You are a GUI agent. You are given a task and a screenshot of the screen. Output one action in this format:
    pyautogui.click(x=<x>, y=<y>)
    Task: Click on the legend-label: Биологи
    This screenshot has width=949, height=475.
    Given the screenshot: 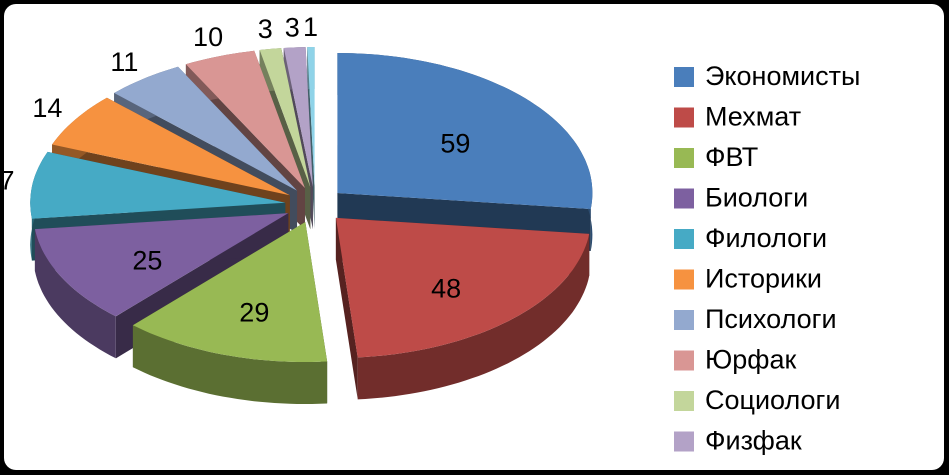 What is the action you would take?
    pyautogui.click(x=756, y=198)
    